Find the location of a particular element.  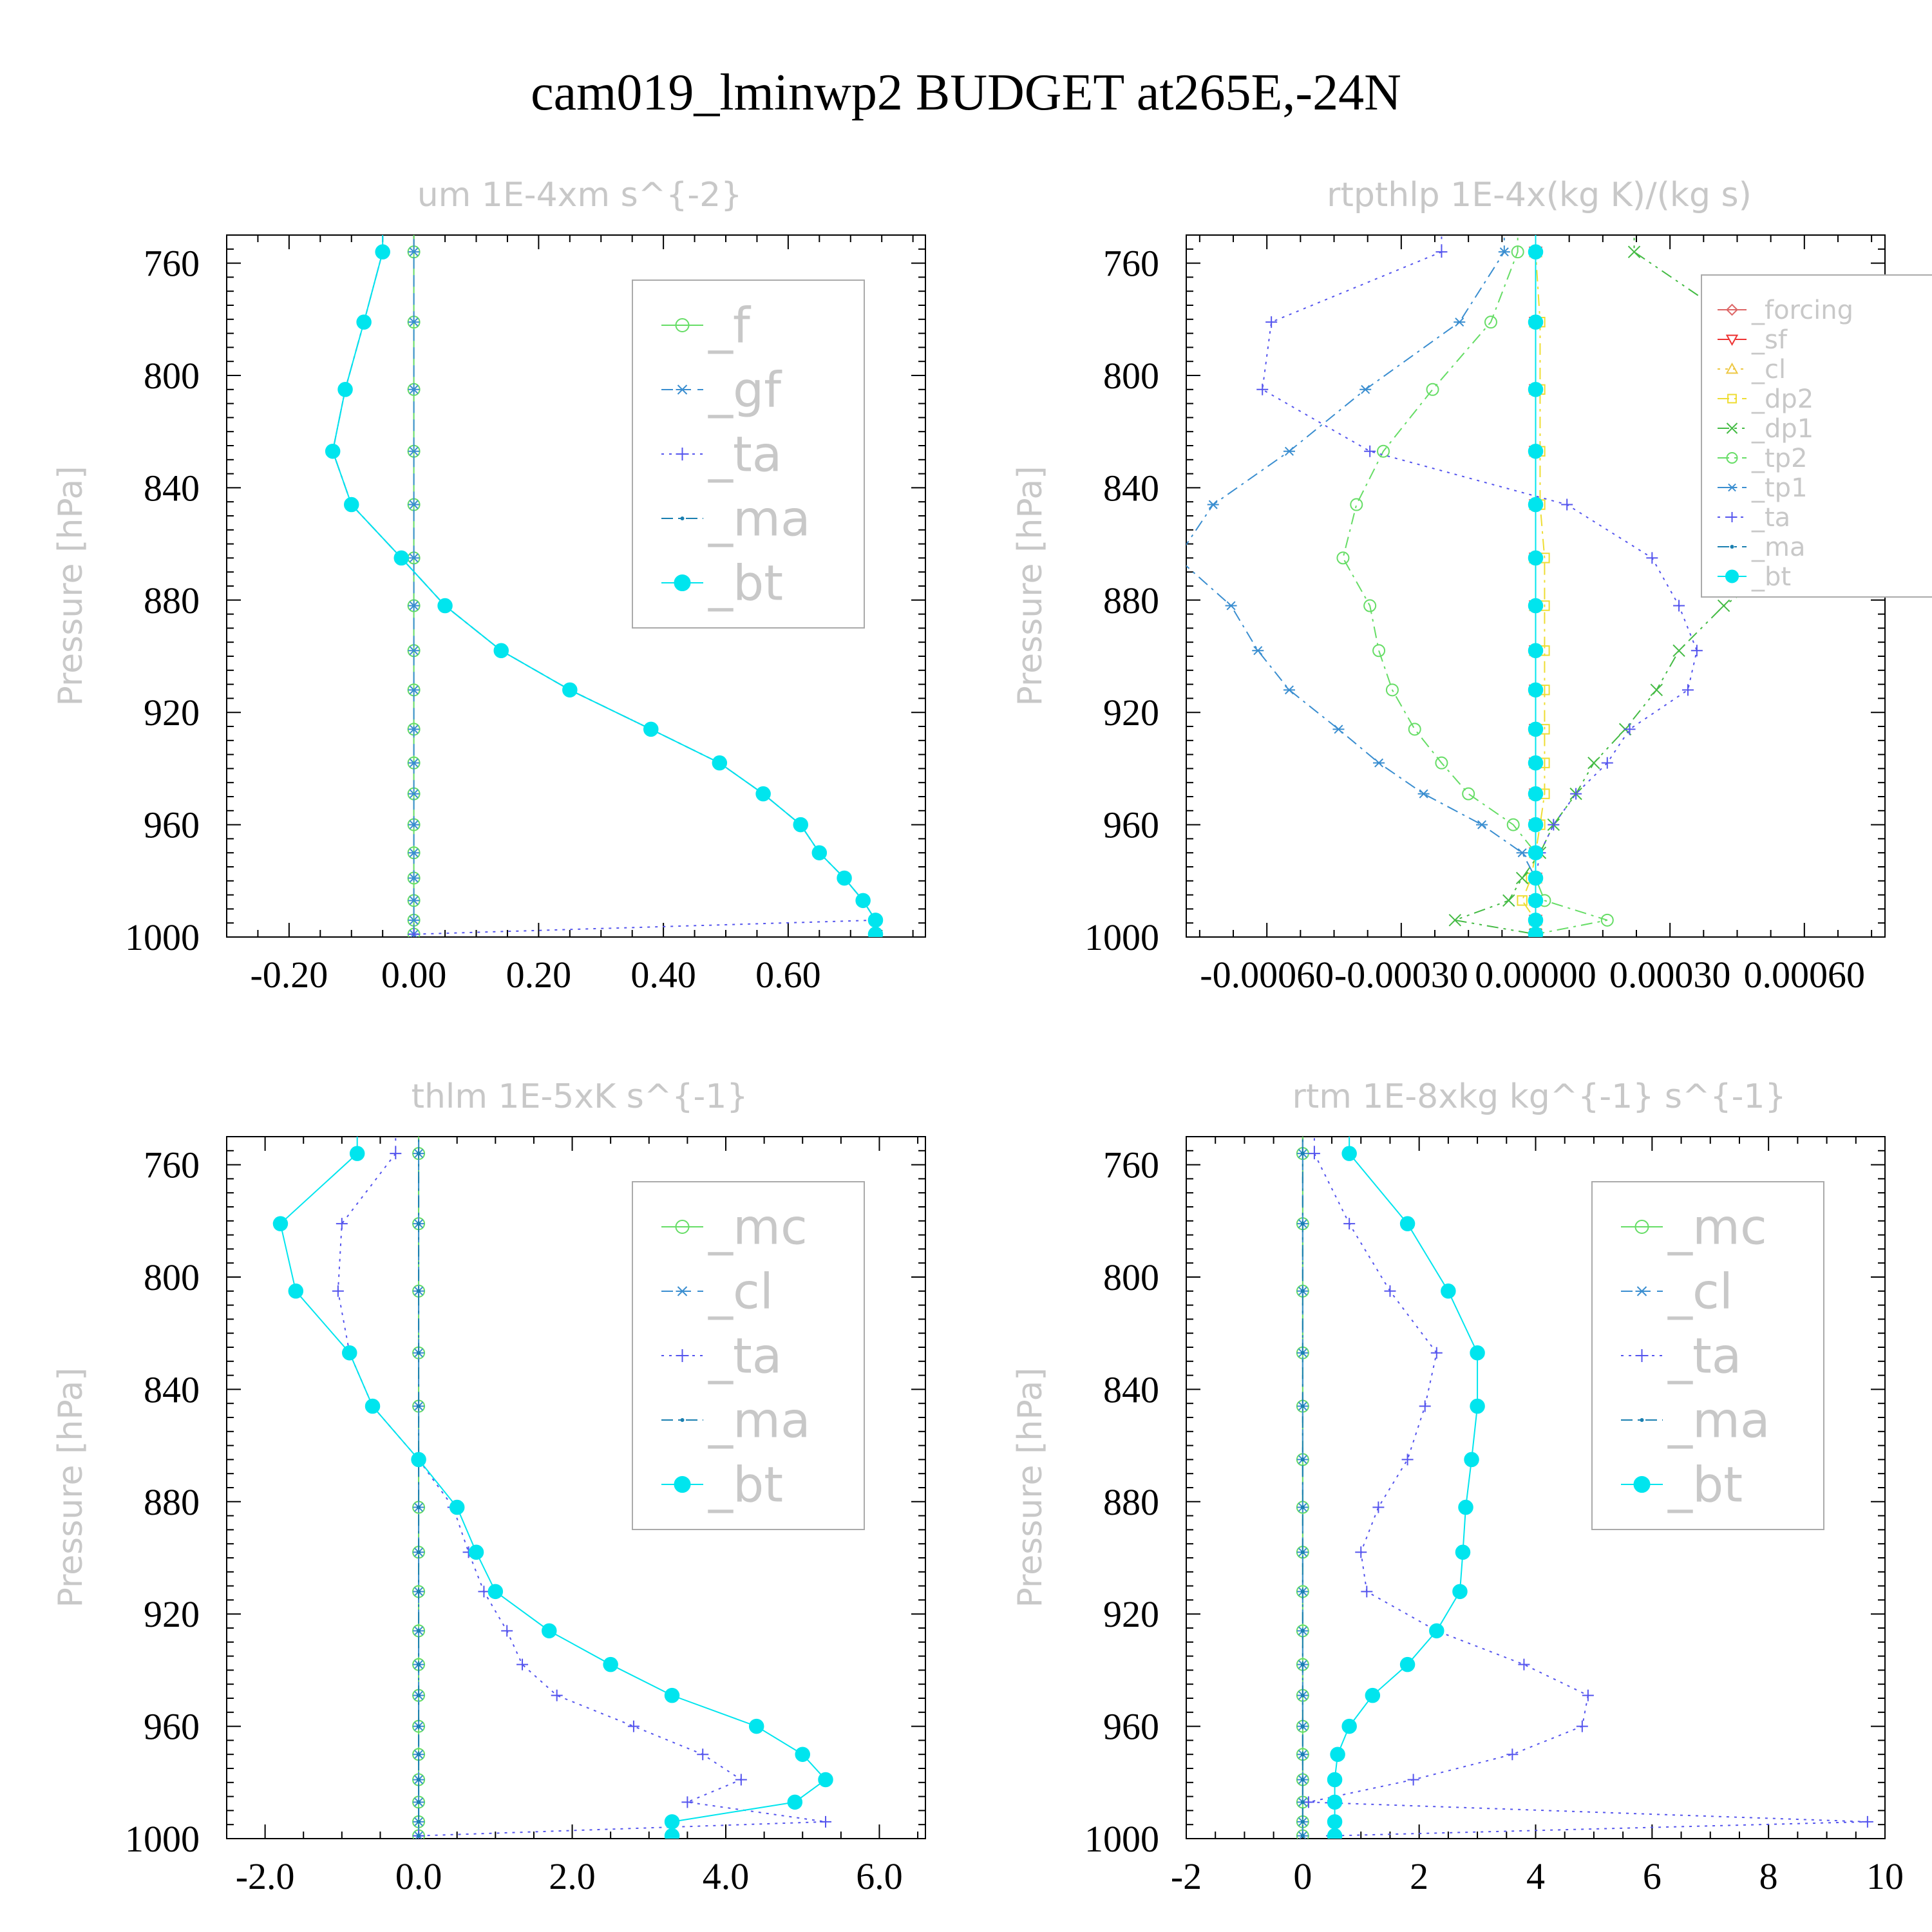

y-tick-label: 800 is located at coordinates (172, 376).